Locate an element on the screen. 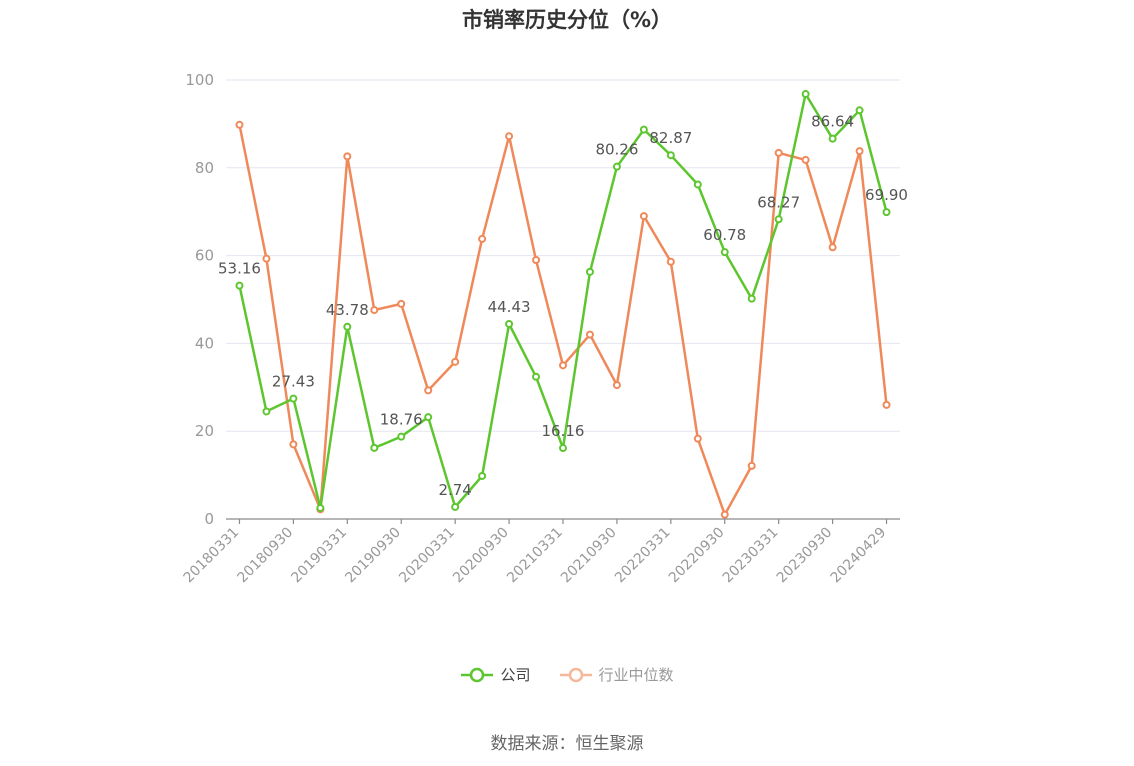 This screenshot has width=1134, height=766. x-tick-label: 20220930 is located at coordinates (697, 556).